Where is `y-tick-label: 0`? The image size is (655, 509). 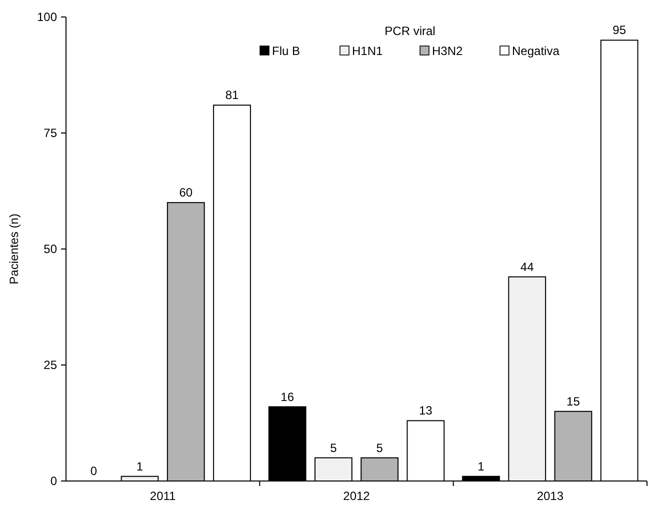
y-tick-label: 0 is located at coordinates (54, 481).